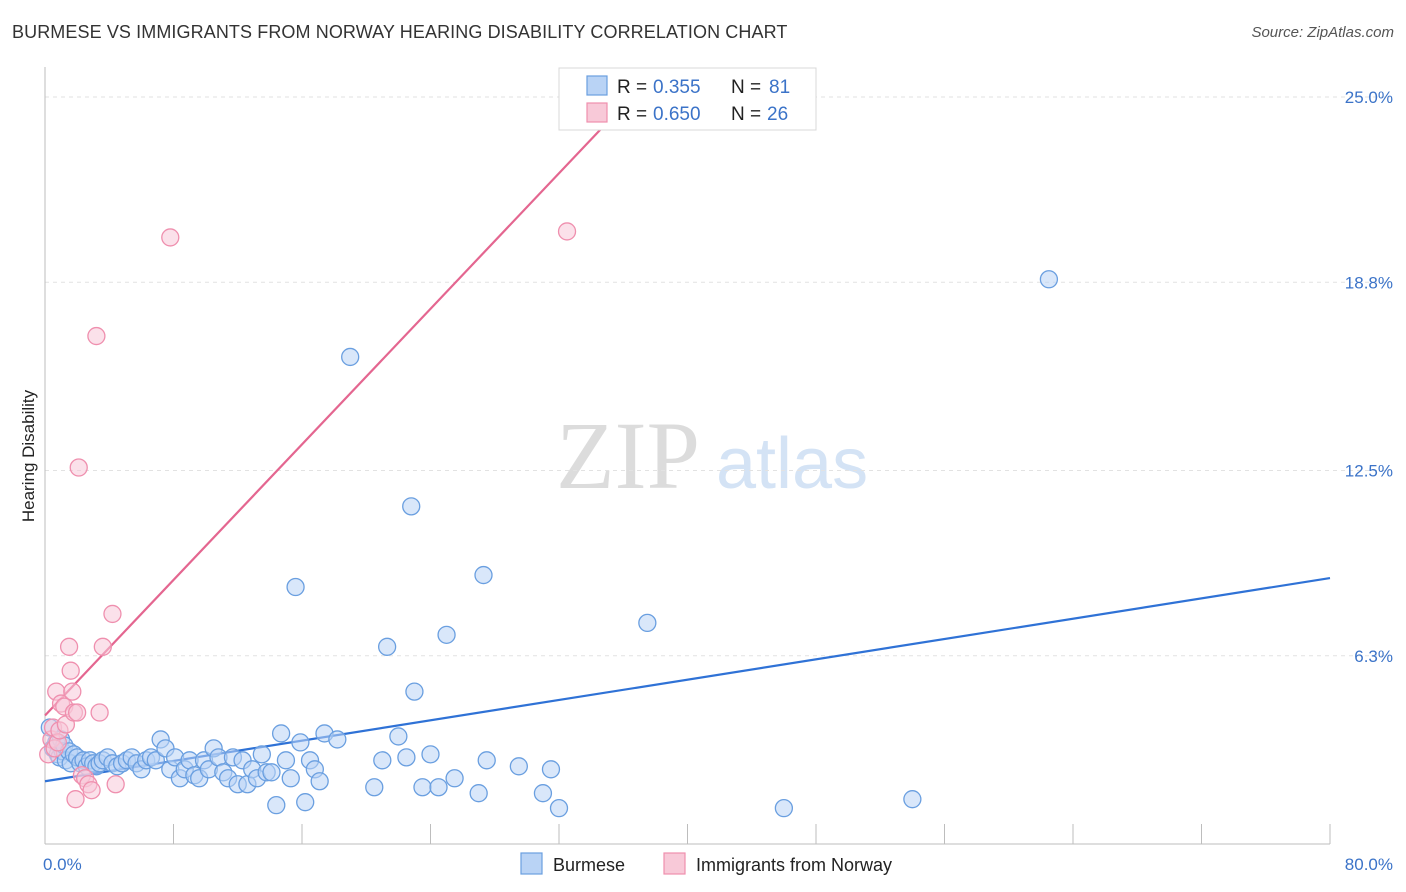  I want to click on watermark: ZIP atlas, so click(712, 455).